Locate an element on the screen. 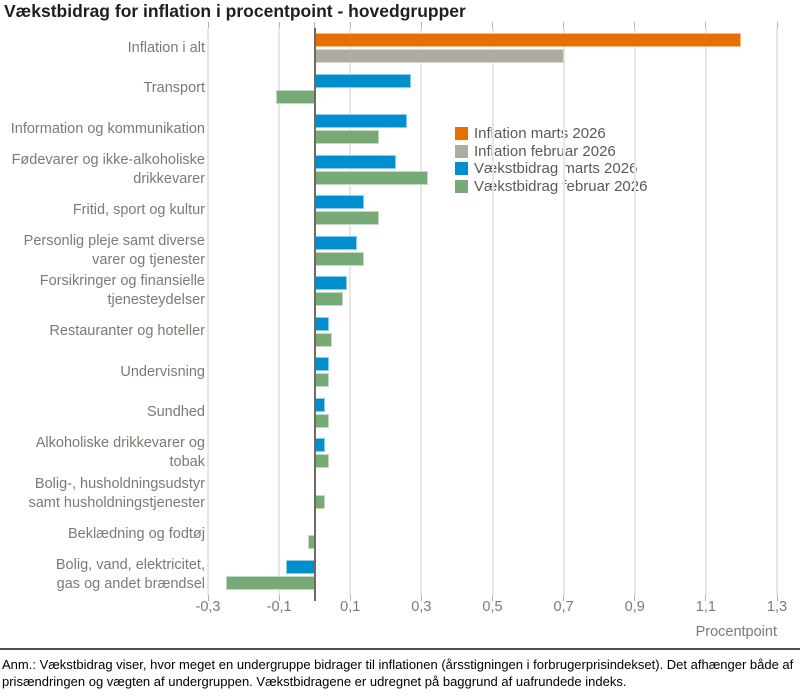  category-label: Sundhed is located at coordinates (175, 412).